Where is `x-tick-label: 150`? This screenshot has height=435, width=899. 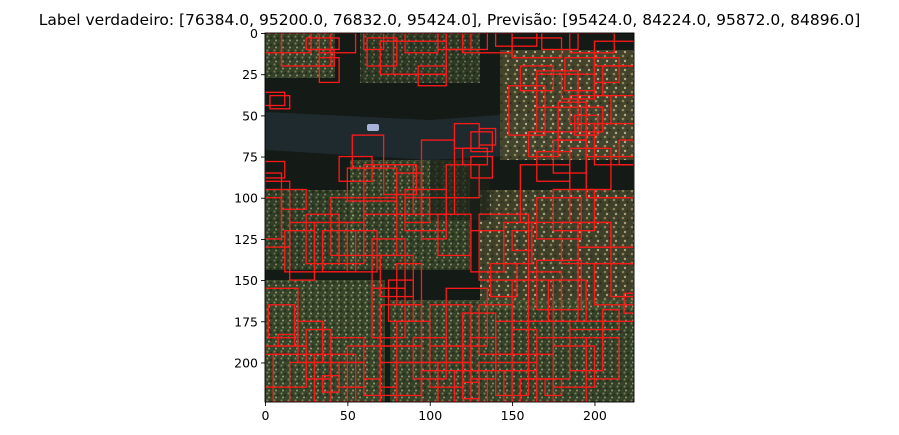
x-tick-label: 150 is located at coordinates (513, 415).